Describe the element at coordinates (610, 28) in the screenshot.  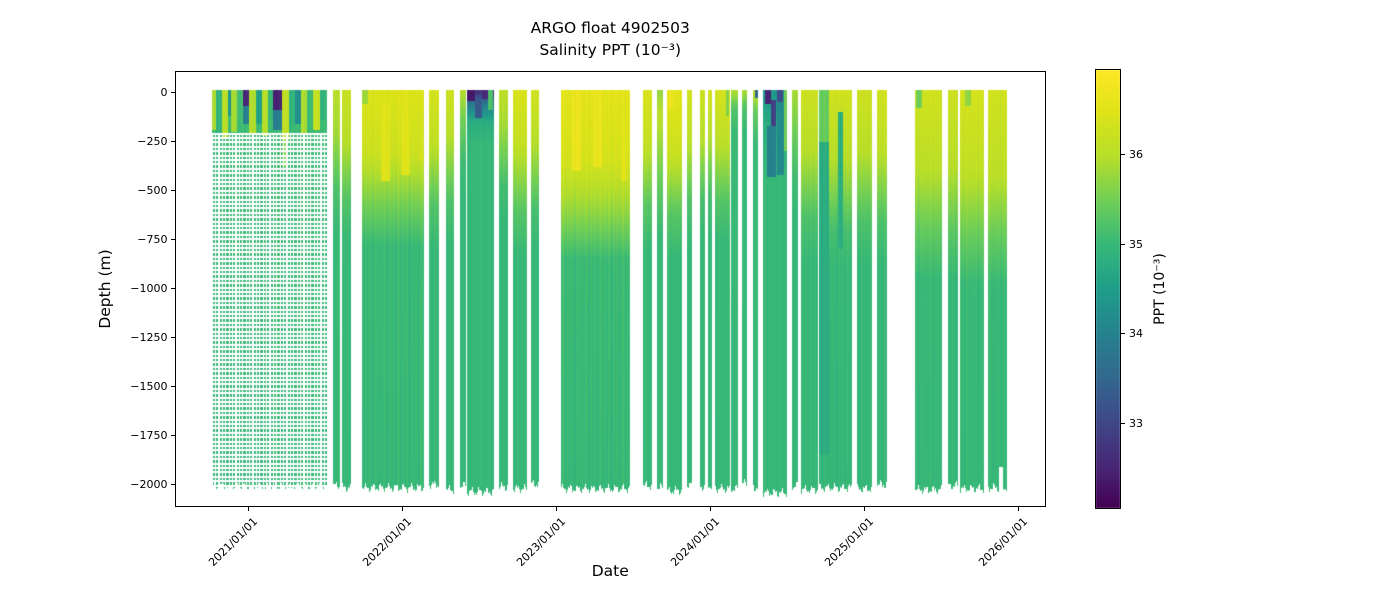
I see `chart-title-line1: ARGO float 4902503` at that location.